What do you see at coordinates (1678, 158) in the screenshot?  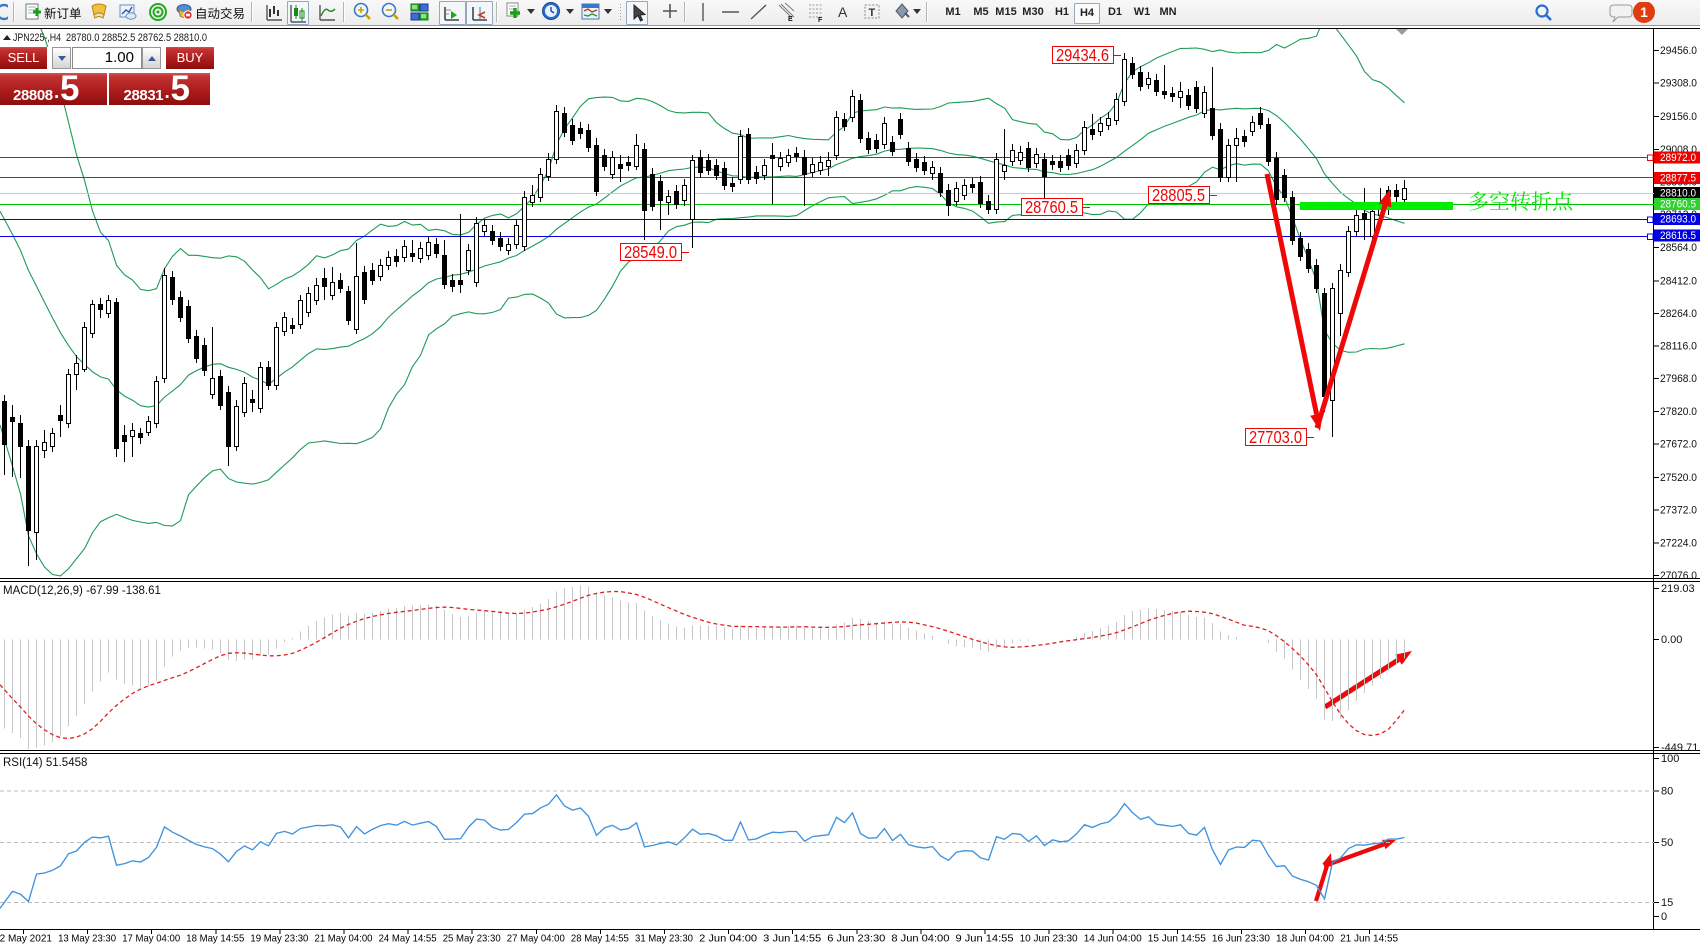 I see `svg-text: 28972.0` at bounding box center [1678, 158].